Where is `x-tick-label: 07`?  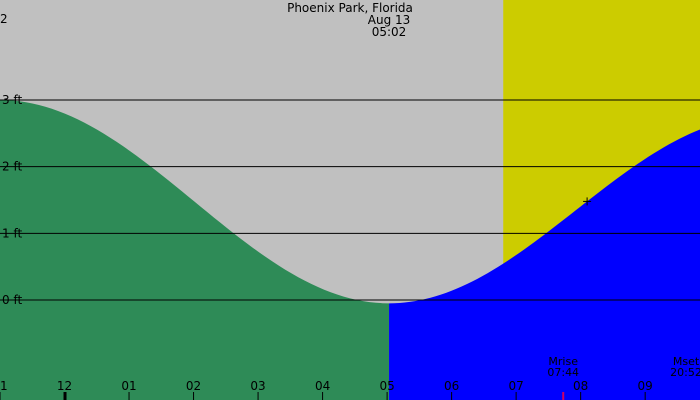
x-tick-label: 07 is located at coordinates (515, 386).